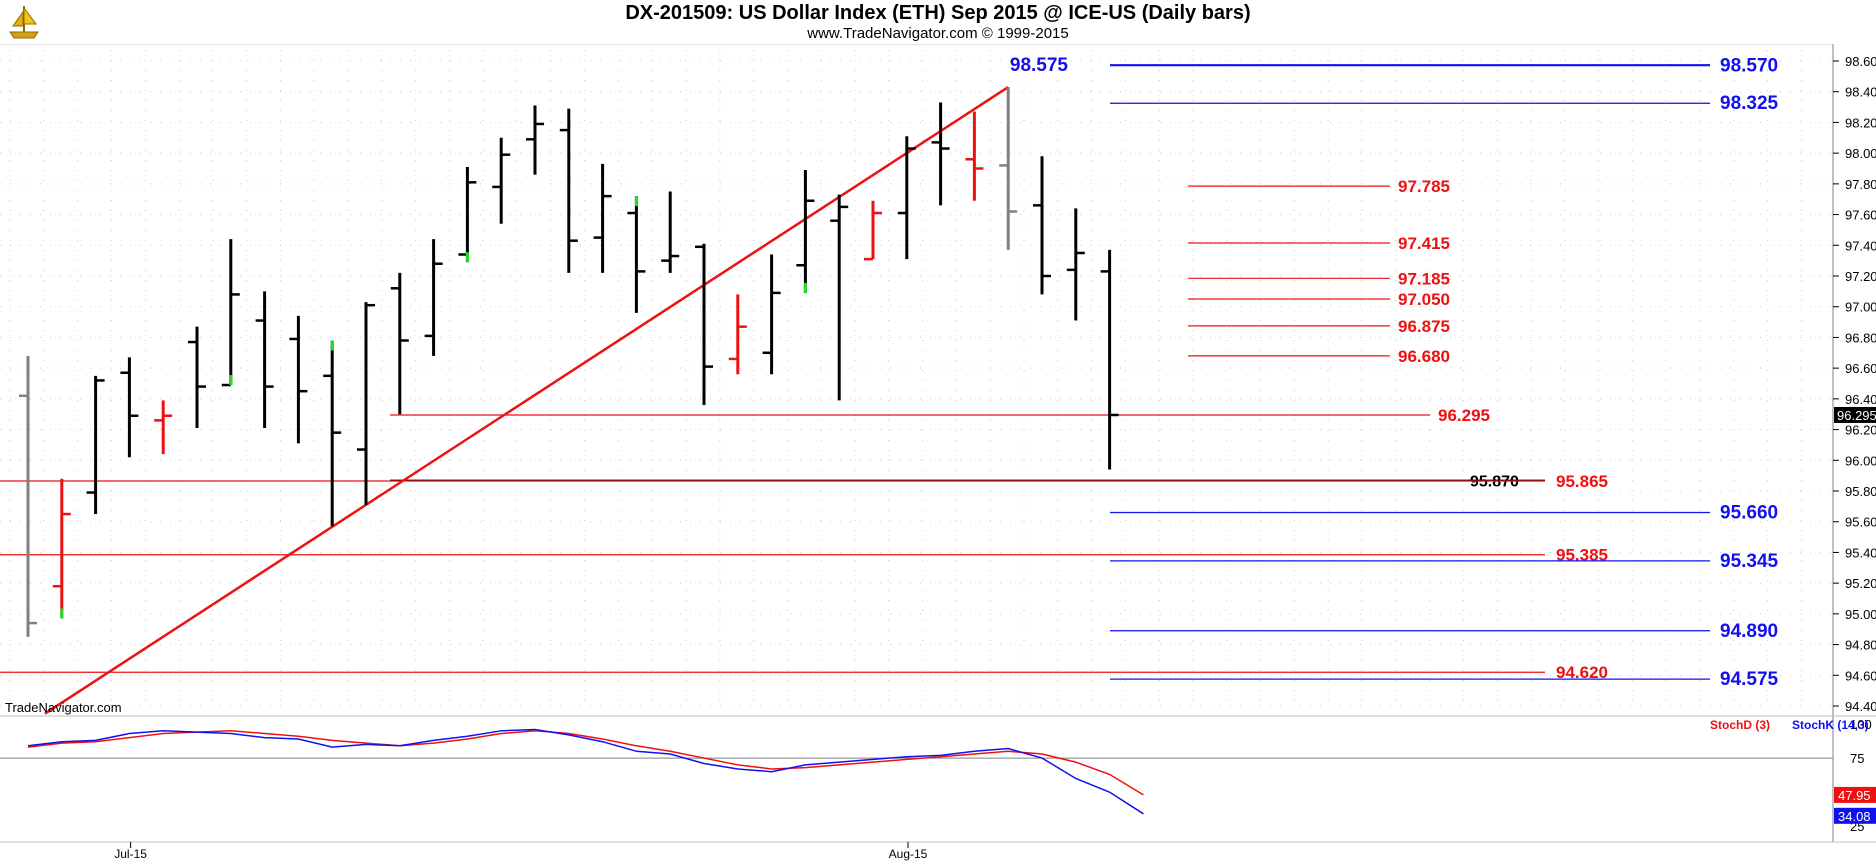  Describe the element at coordinates (1749, 513) in the screenshot. I see `level-label: 95.660` at that location.